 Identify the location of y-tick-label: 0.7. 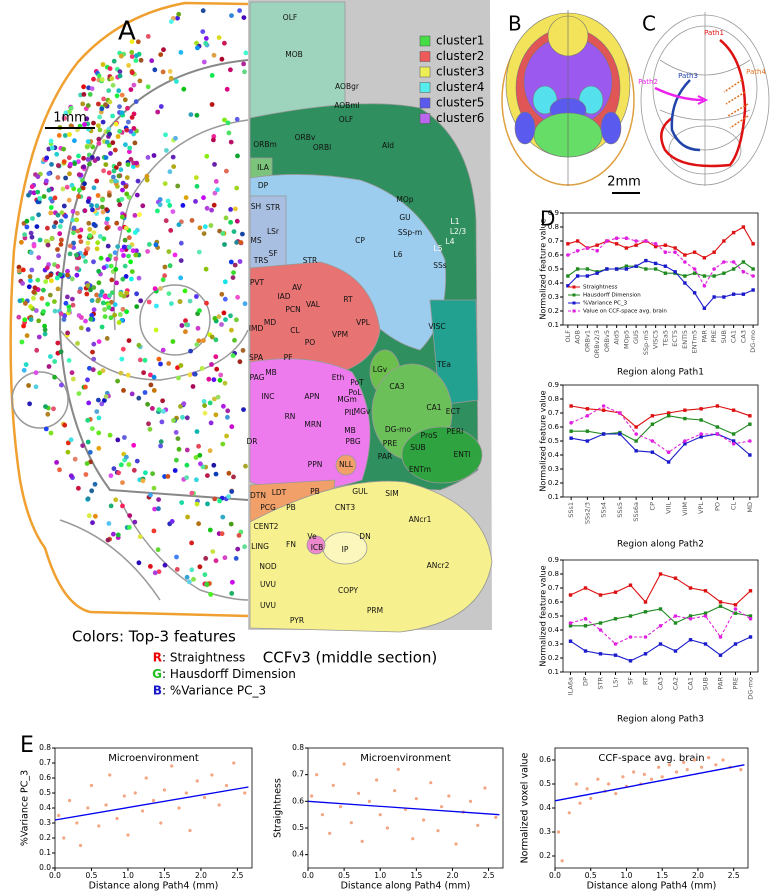
(553, 413).